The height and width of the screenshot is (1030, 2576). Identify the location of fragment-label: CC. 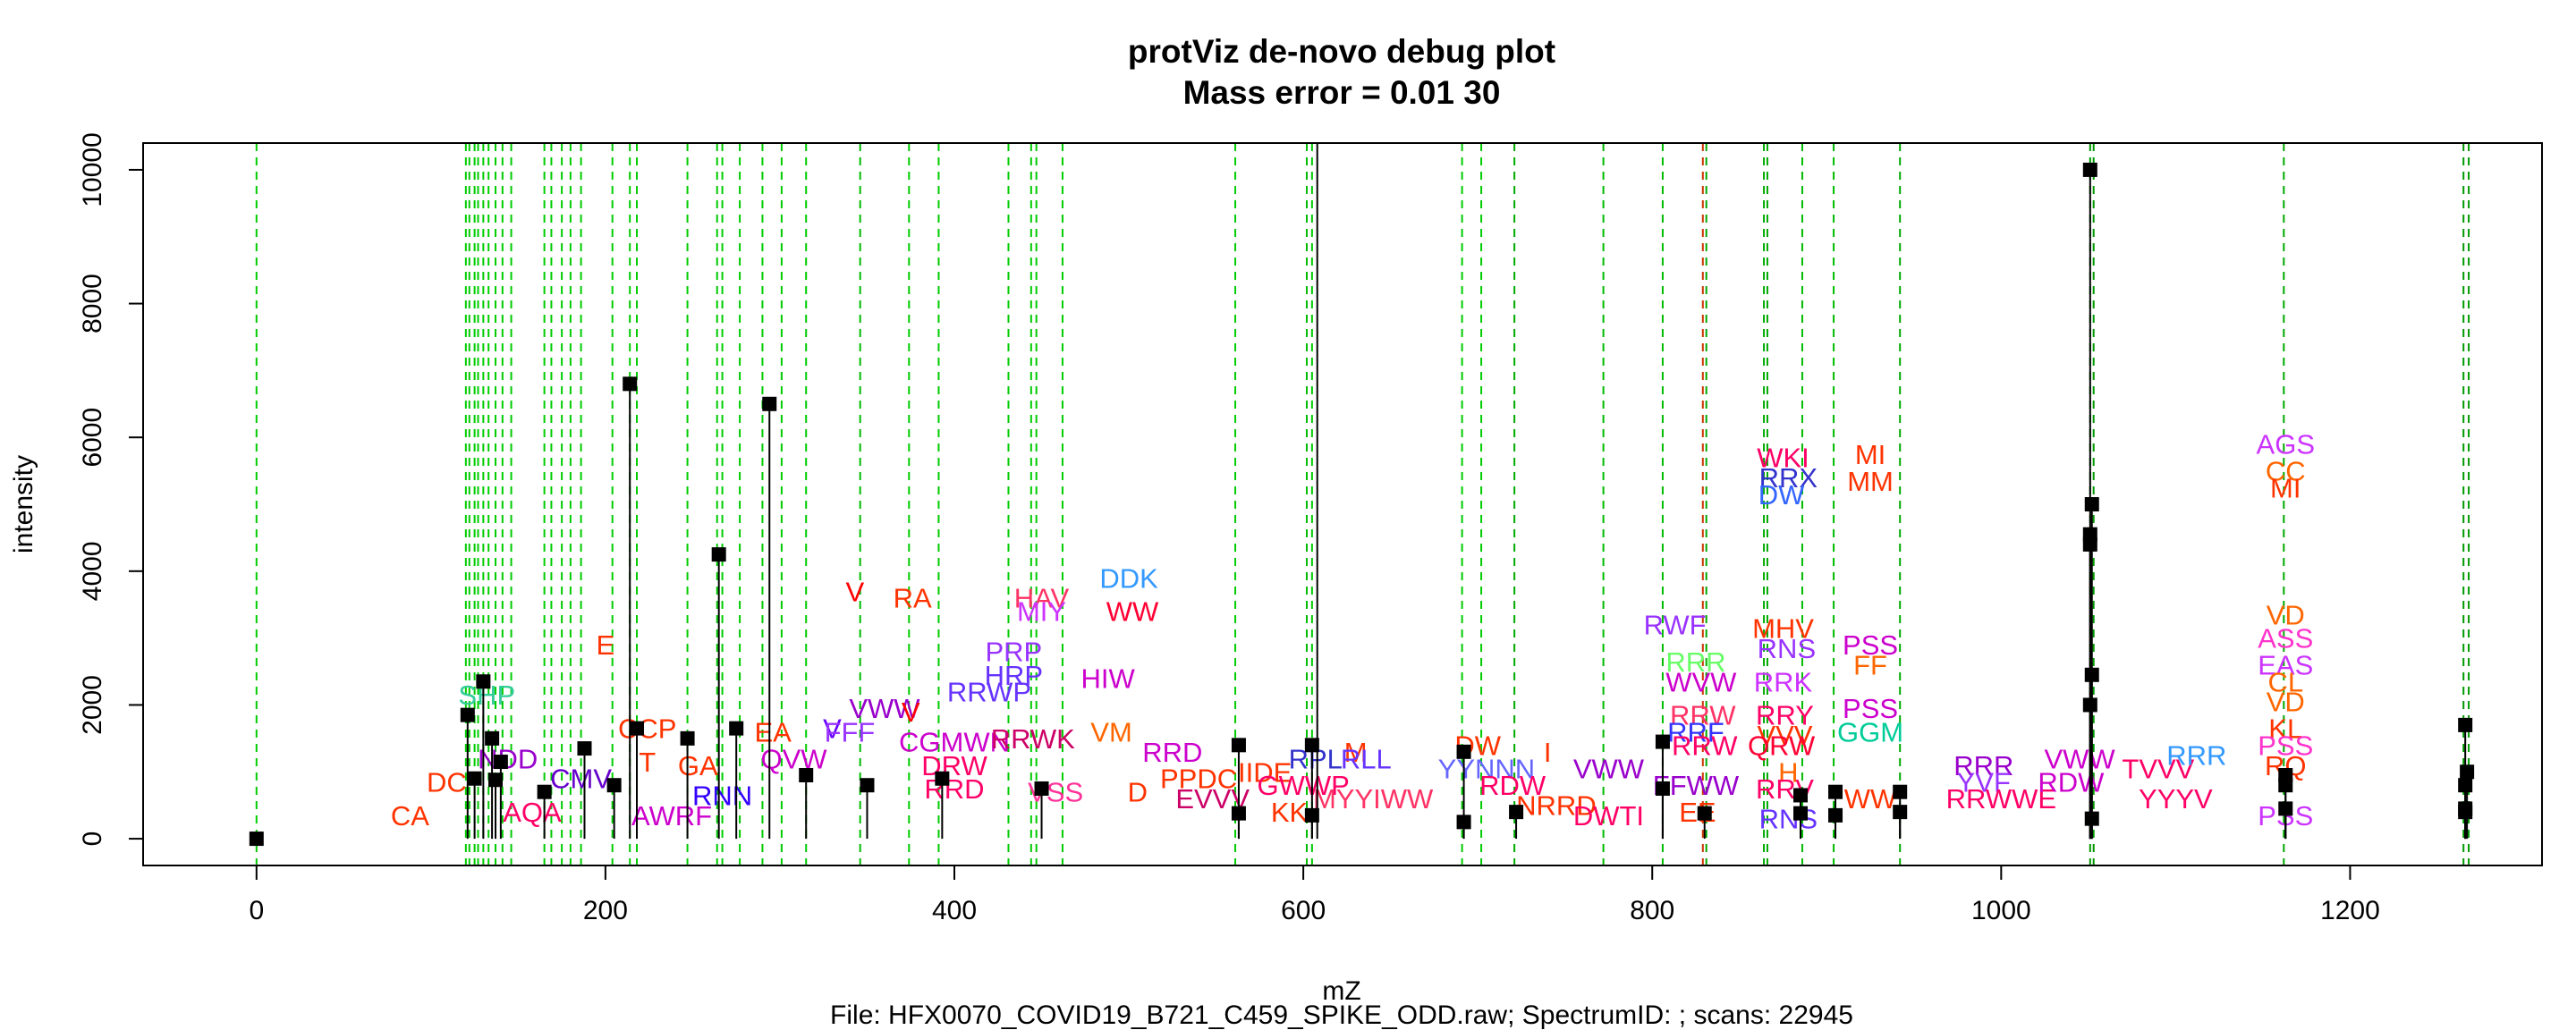
(2286, 472).